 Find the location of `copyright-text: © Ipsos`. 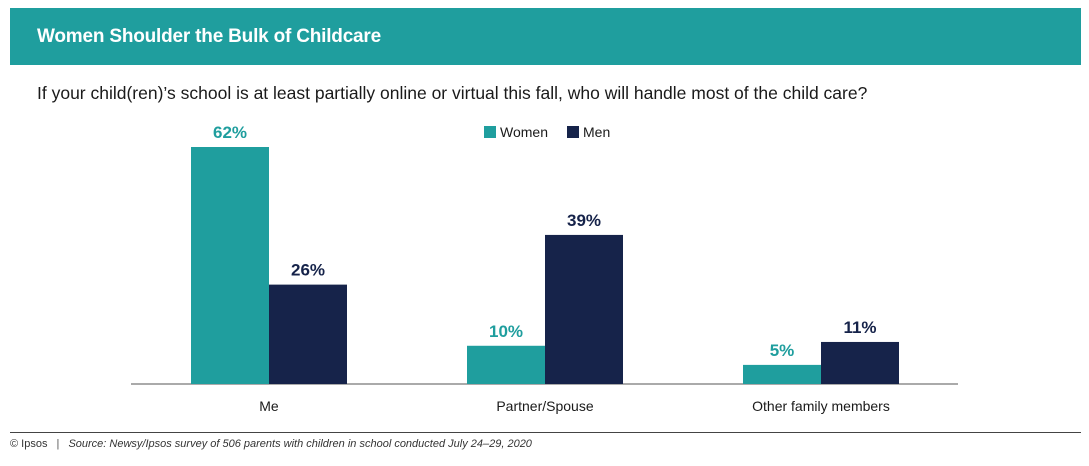

copyright-text: © Ipsos is located at coordinates (29, 444).